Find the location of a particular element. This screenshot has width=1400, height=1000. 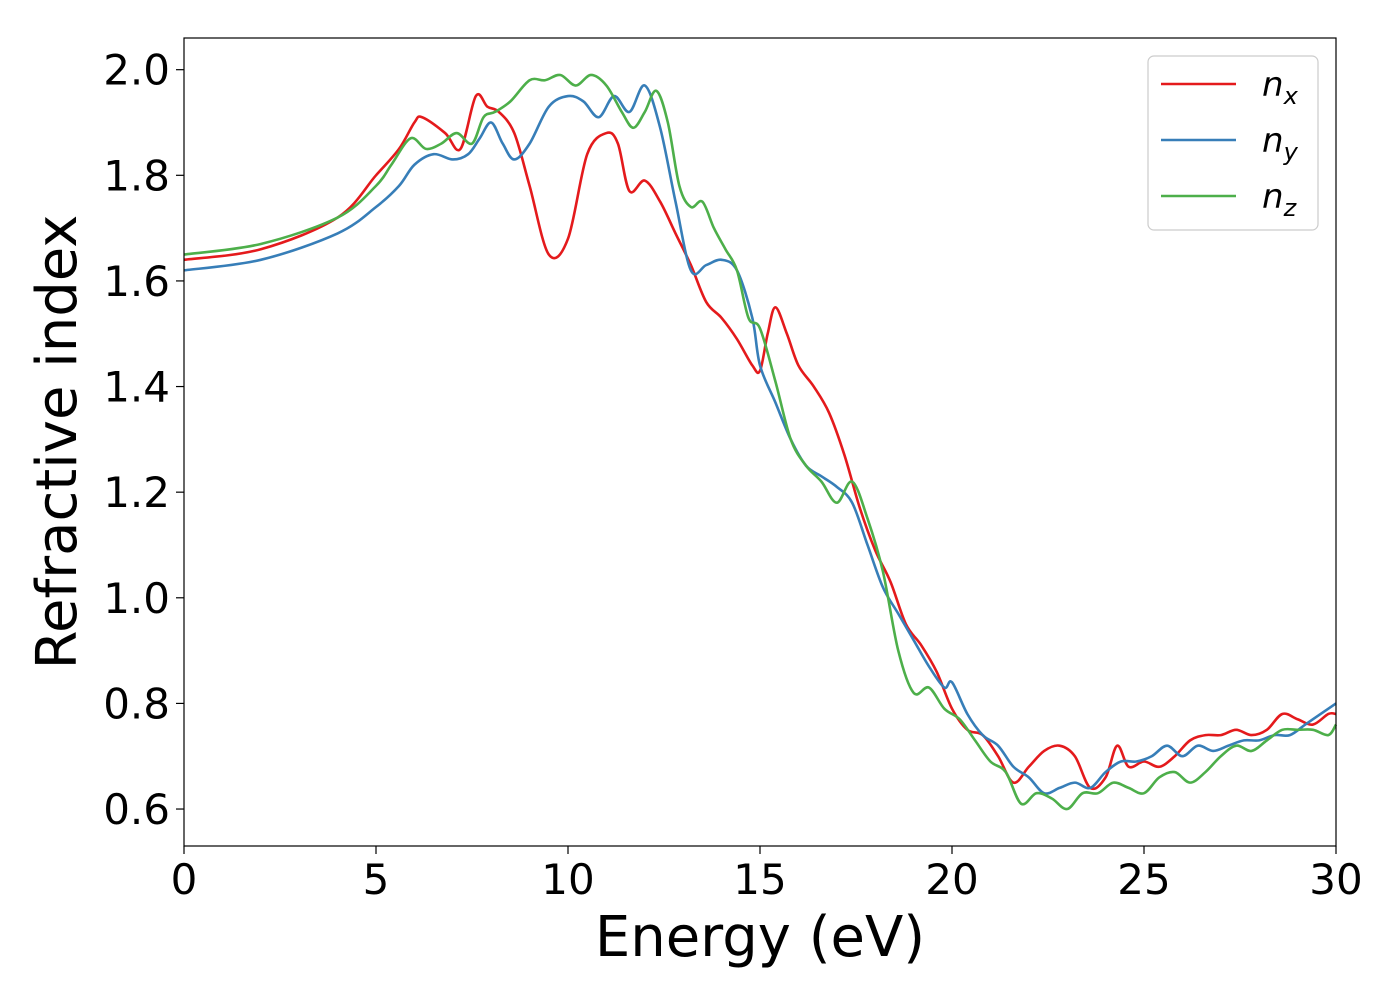

x-tick-label: 0 is located at coordinates (184, 879).